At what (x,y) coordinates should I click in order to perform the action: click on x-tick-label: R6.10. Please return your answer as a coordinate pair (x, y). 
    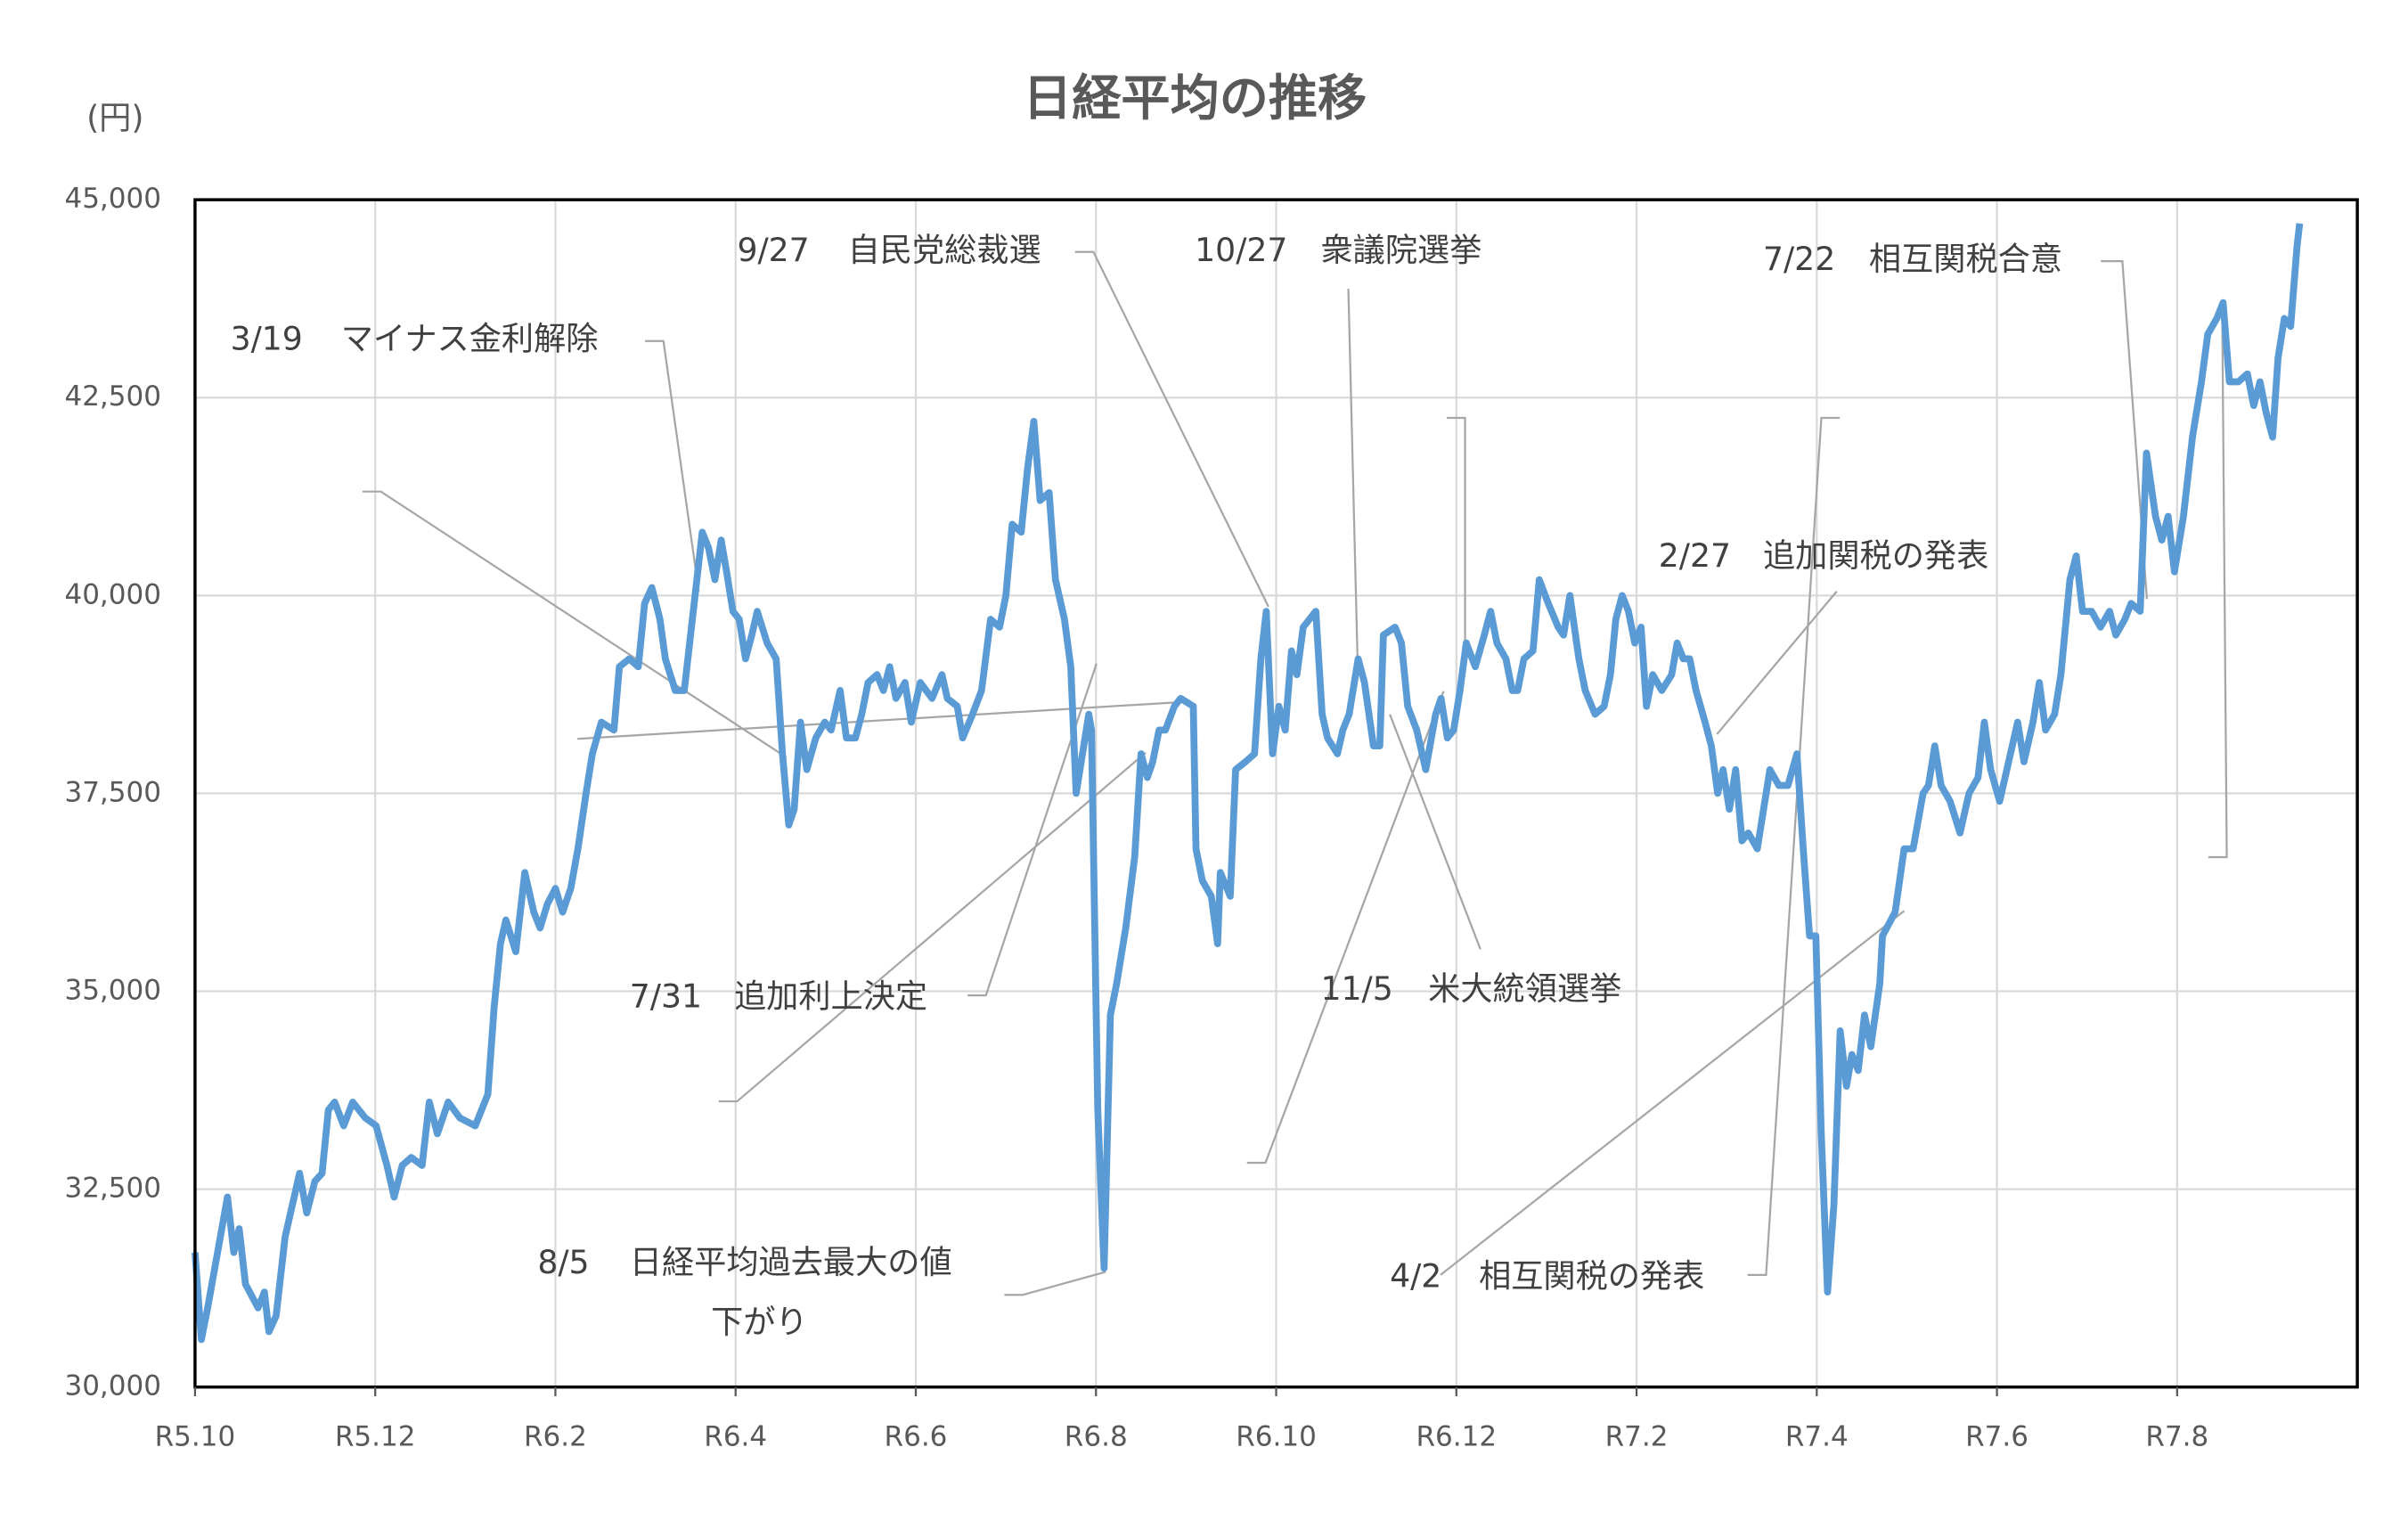
    Looking at the image, I should click on (1276, 1437).